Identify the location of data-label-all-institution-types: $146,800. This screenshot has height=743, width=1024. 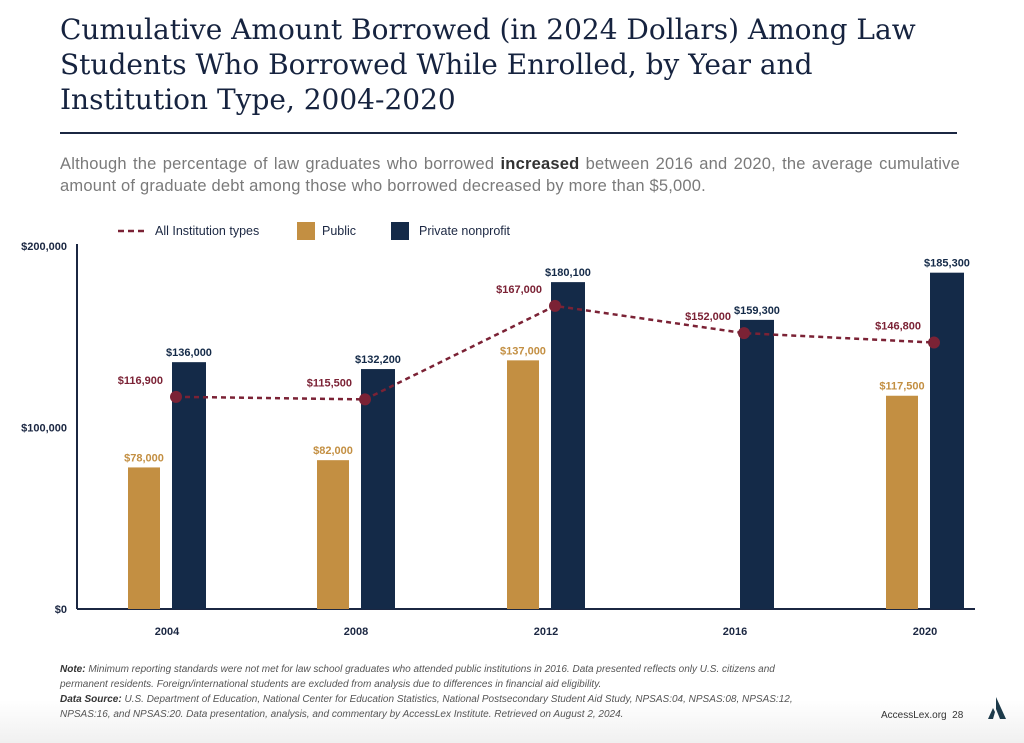
(898, 327).